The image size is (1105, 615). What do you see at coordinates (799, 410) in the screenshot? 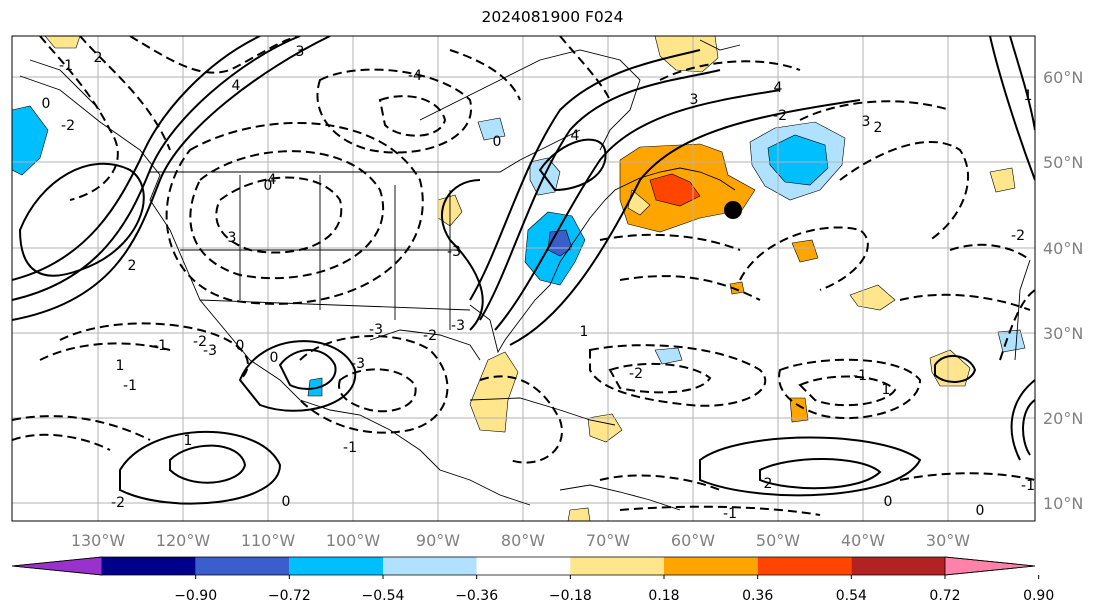
I see `positive-anomaly-patch-subtropical-atlantic` at bounding box center [799, 410].